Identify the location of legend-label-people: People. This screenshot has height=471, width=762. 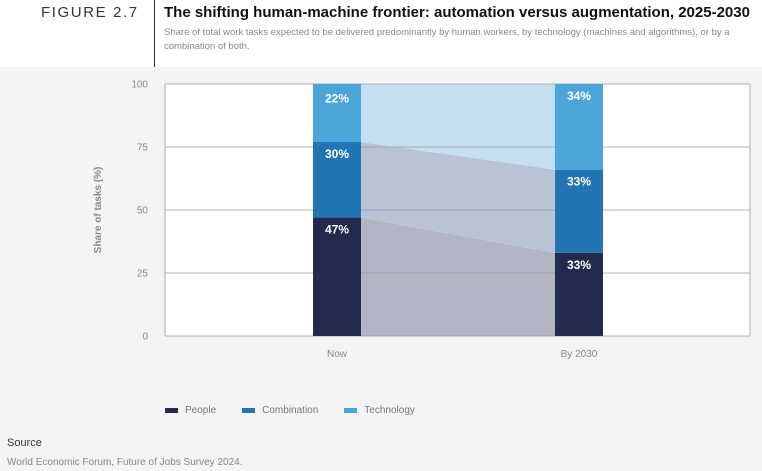
(201, 410).